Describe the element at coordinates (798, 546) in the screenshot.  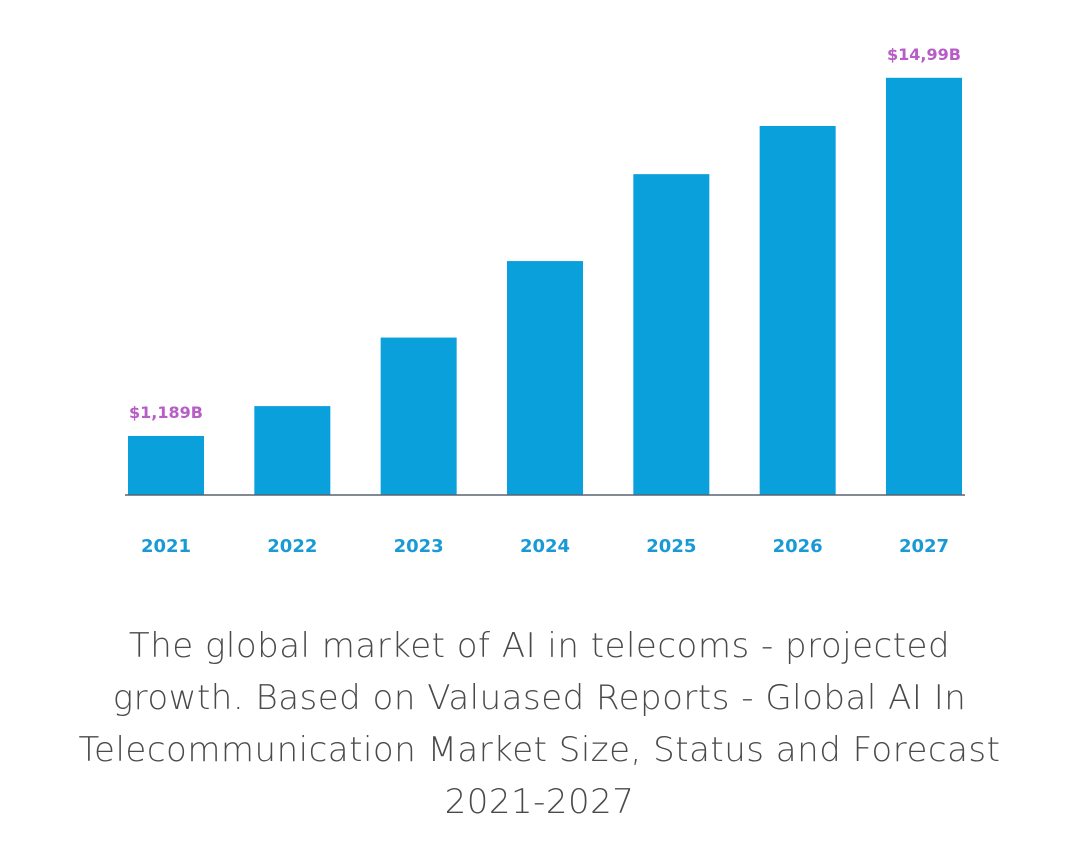
I see `x-tick-label-2026: 2026` at that location.